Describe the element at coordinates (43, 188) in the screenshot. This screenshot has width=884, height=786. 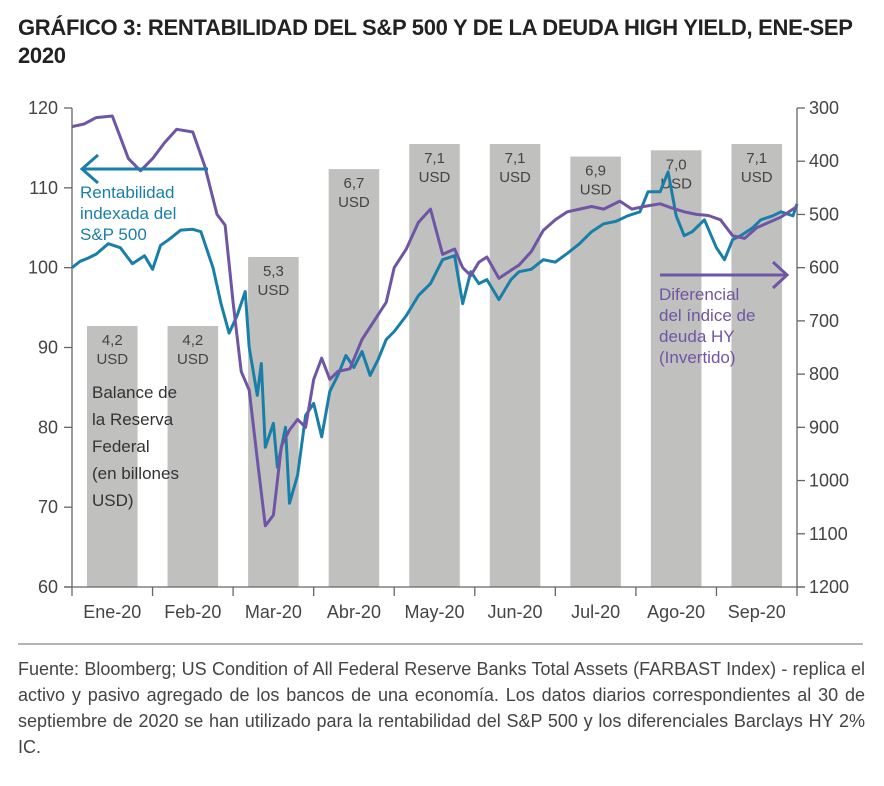
I see `left-axis-tick-label: 110` at that location.